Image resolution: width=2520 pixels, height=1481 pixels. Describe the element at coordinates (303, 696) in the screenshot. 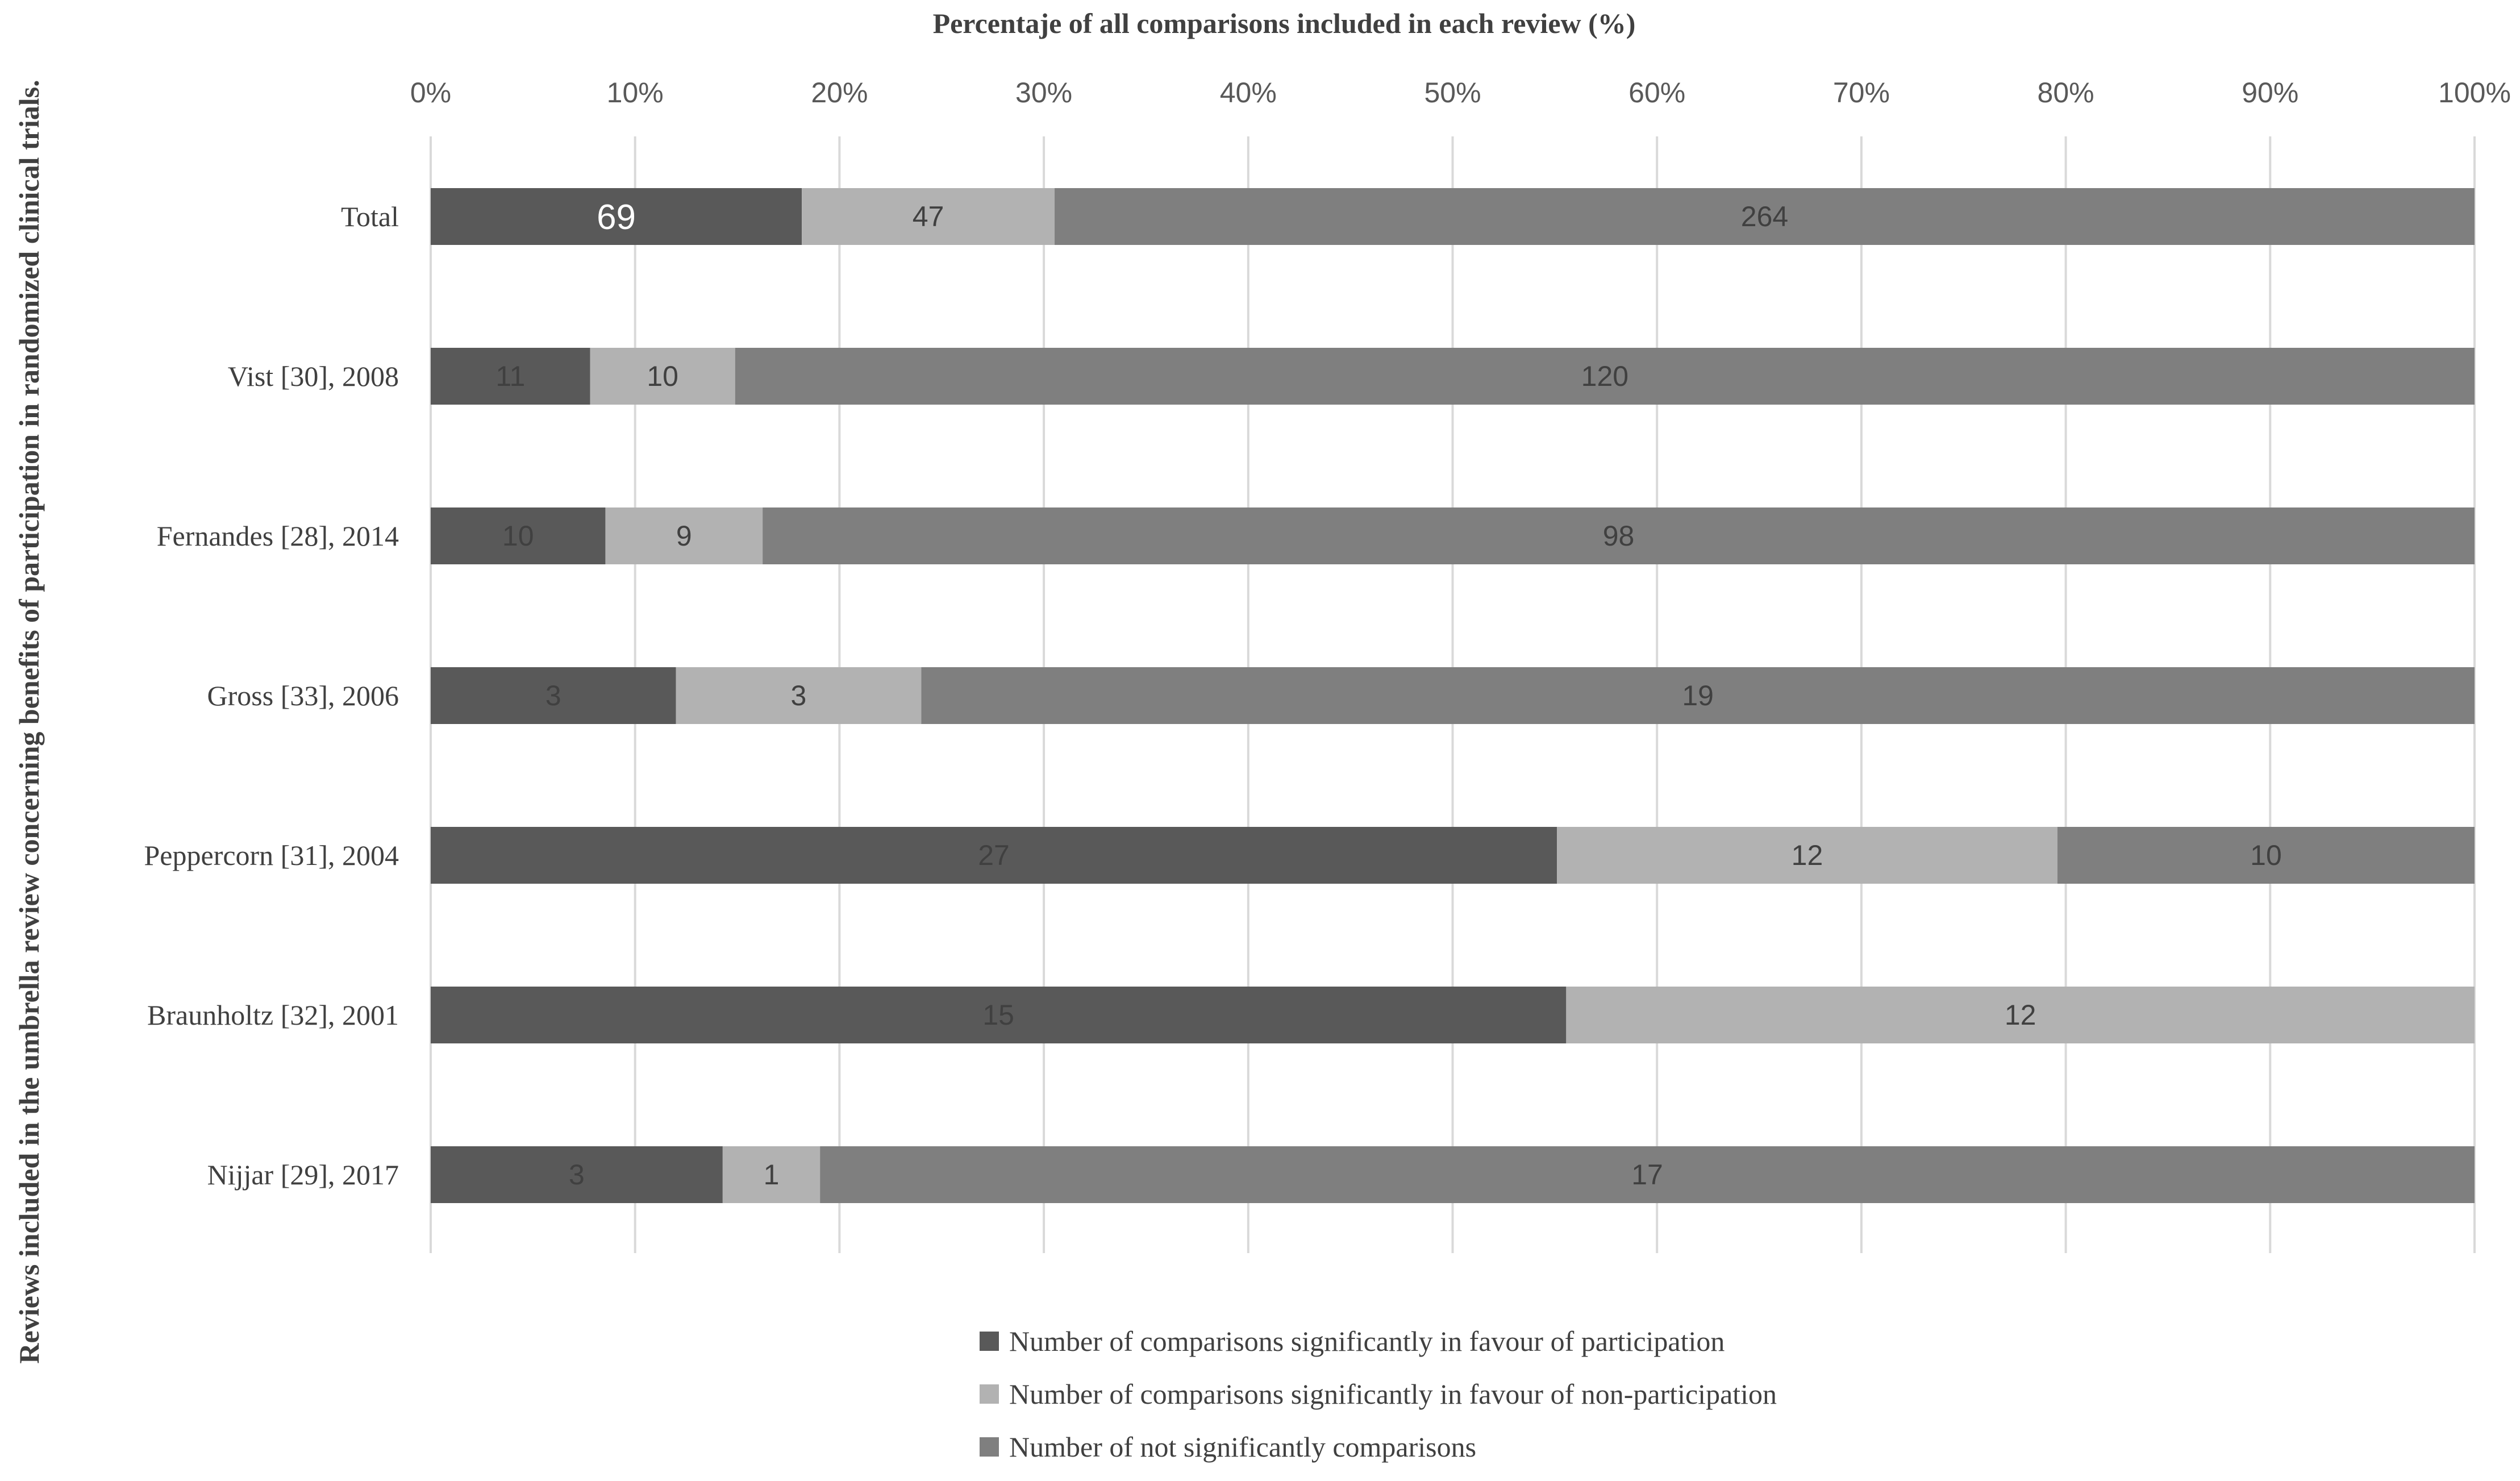

I see `category-label: Gross [33], 2006` at that location.